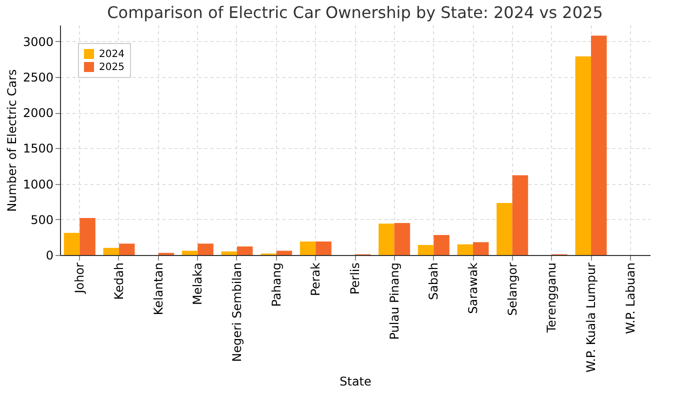 The image size is (680, 401). I want to click on x-tick-label: W.P. Kuala Lumpur, so click(591, 317).